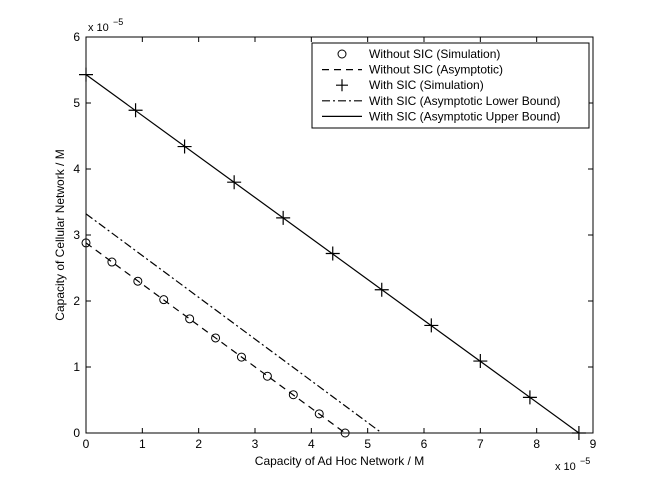  I want to click on legend-label: Without SIC (Asymptotic), so click(436, 70).